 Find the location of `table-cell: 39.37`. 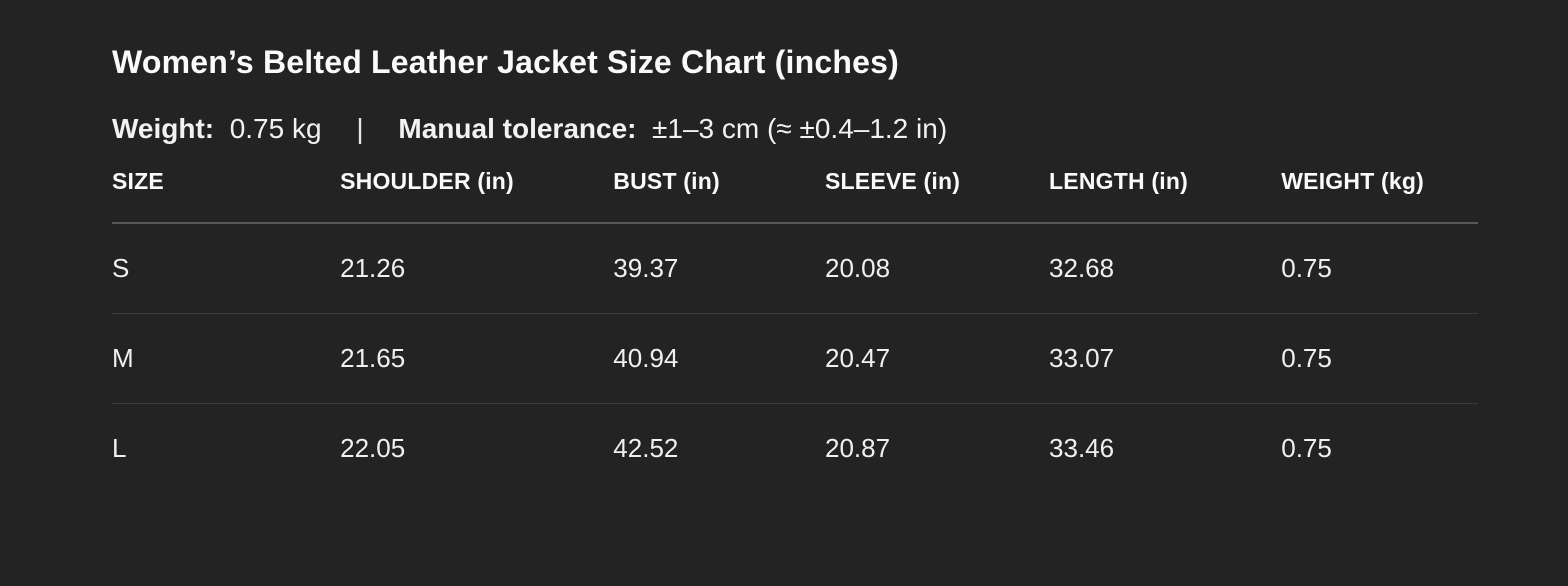

table-cell: 39.37 is located at coordinates (719, 268).